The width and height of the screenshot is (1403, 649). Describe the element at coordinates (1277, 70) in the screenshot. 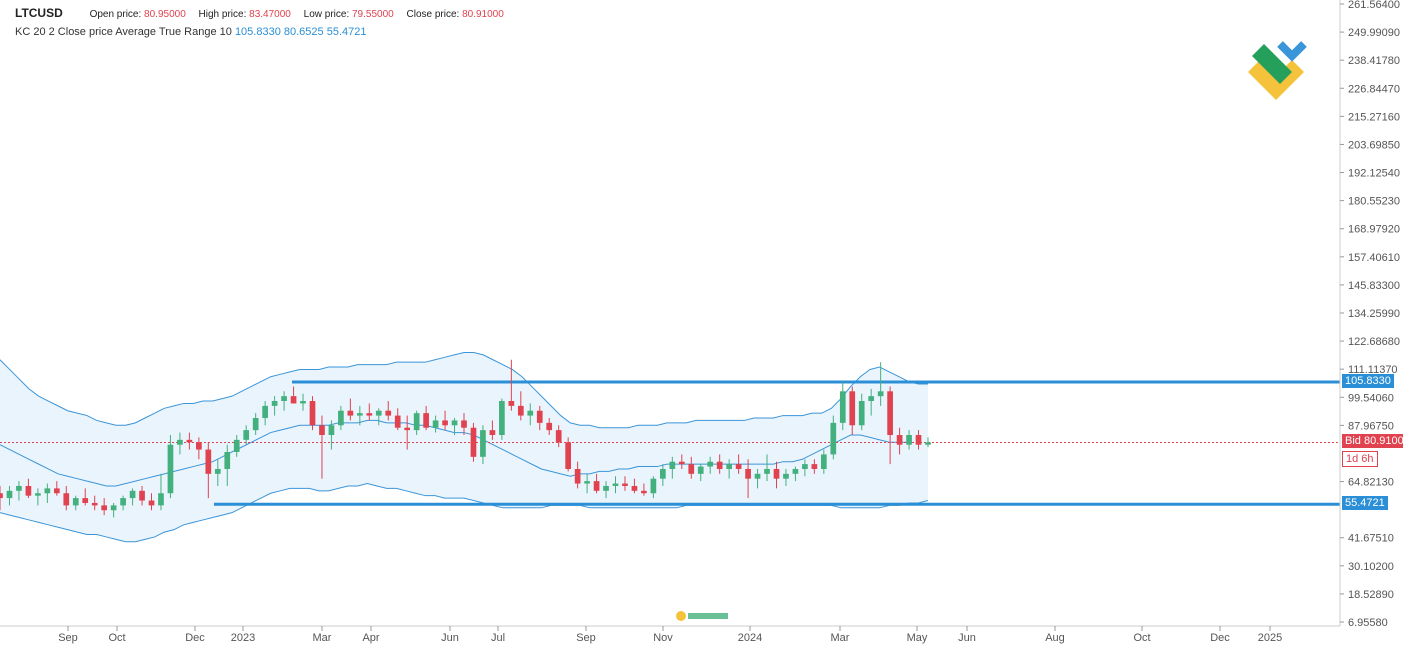

I see `brand-logo-icon` at that location.